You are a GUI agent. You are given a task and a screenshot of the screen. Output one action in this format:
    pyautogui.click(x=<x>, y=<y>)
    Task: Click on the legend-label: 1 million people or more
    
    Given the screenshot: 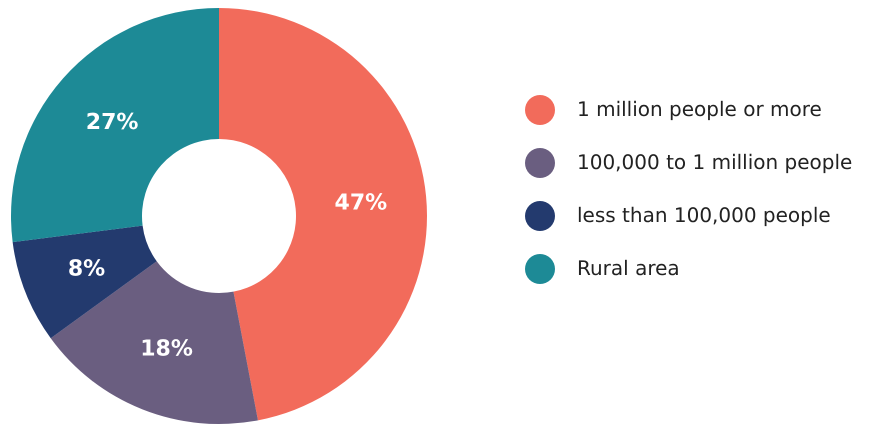 What is the action you would take?
    pyautogui.click(x=699, y=109)
    